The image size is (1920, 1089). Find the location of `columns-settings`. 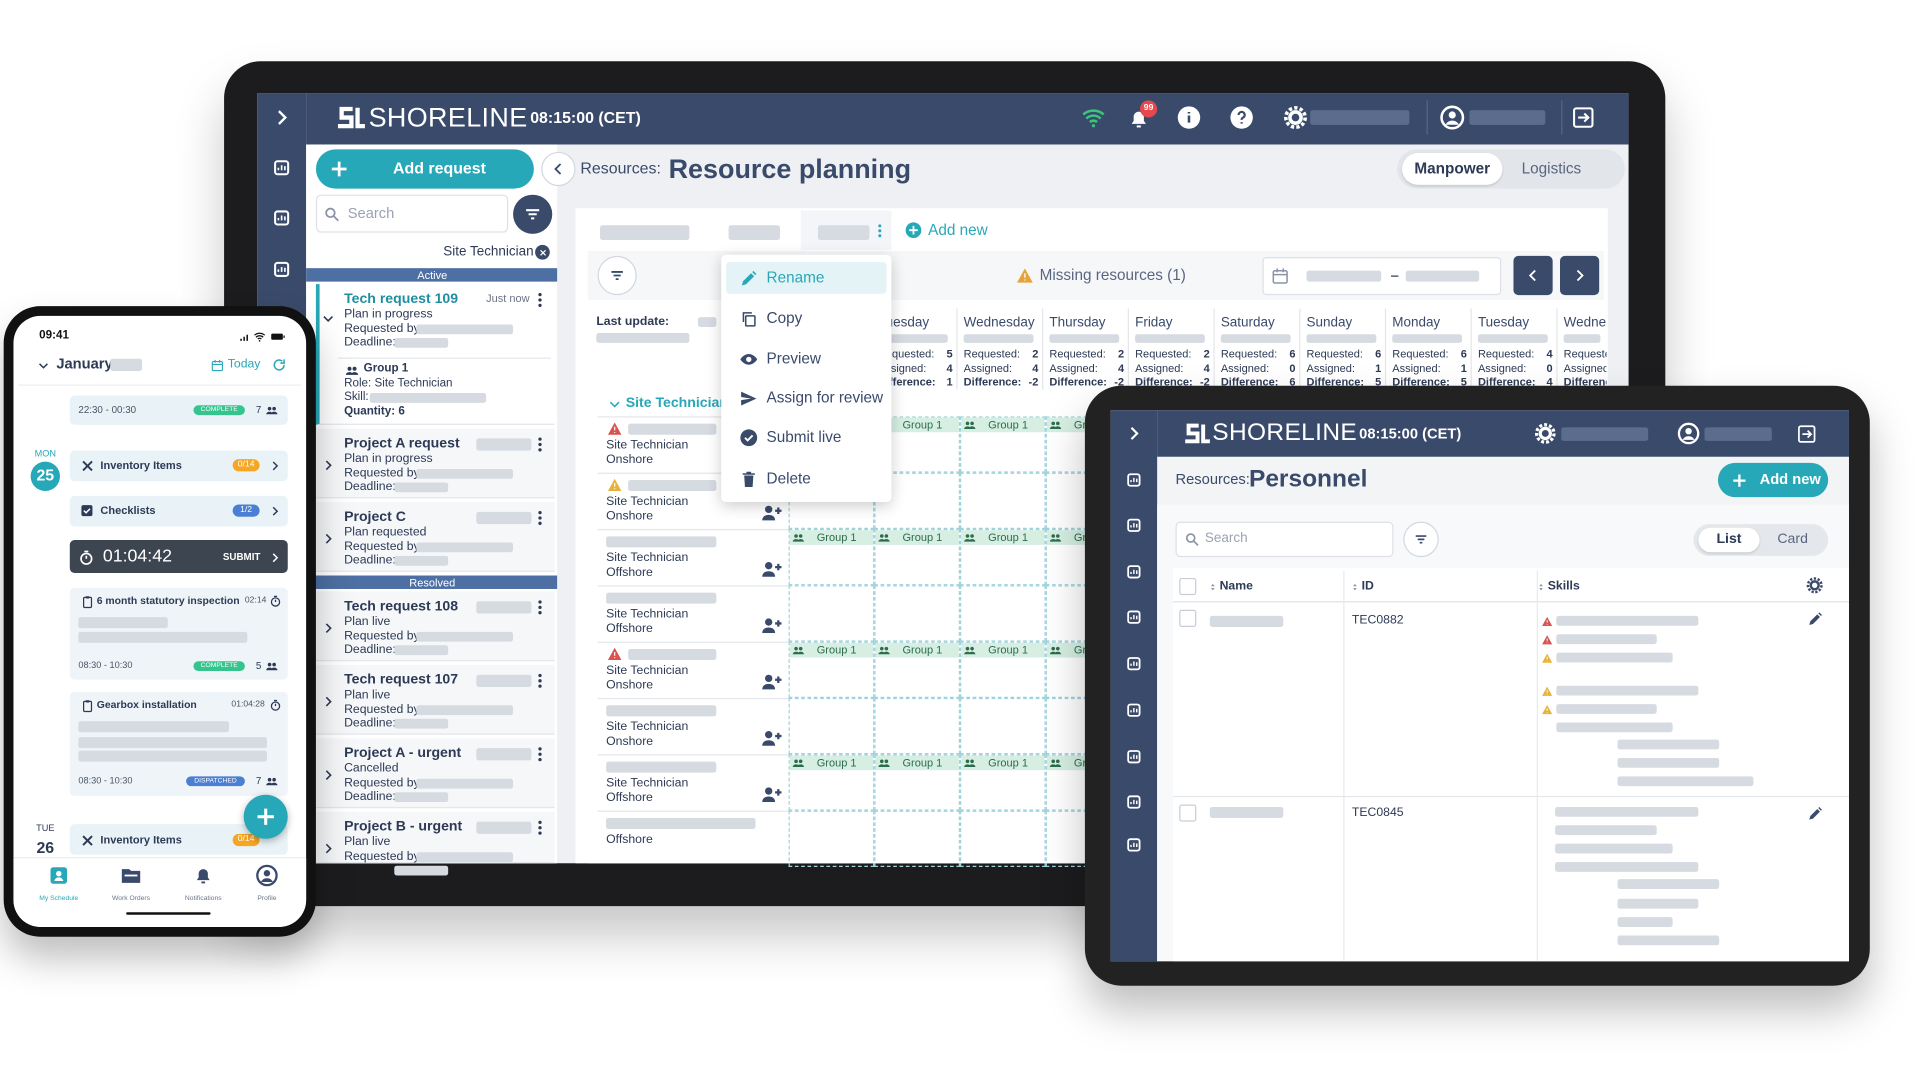

columns-settings is located at coordinates (1814, 585).